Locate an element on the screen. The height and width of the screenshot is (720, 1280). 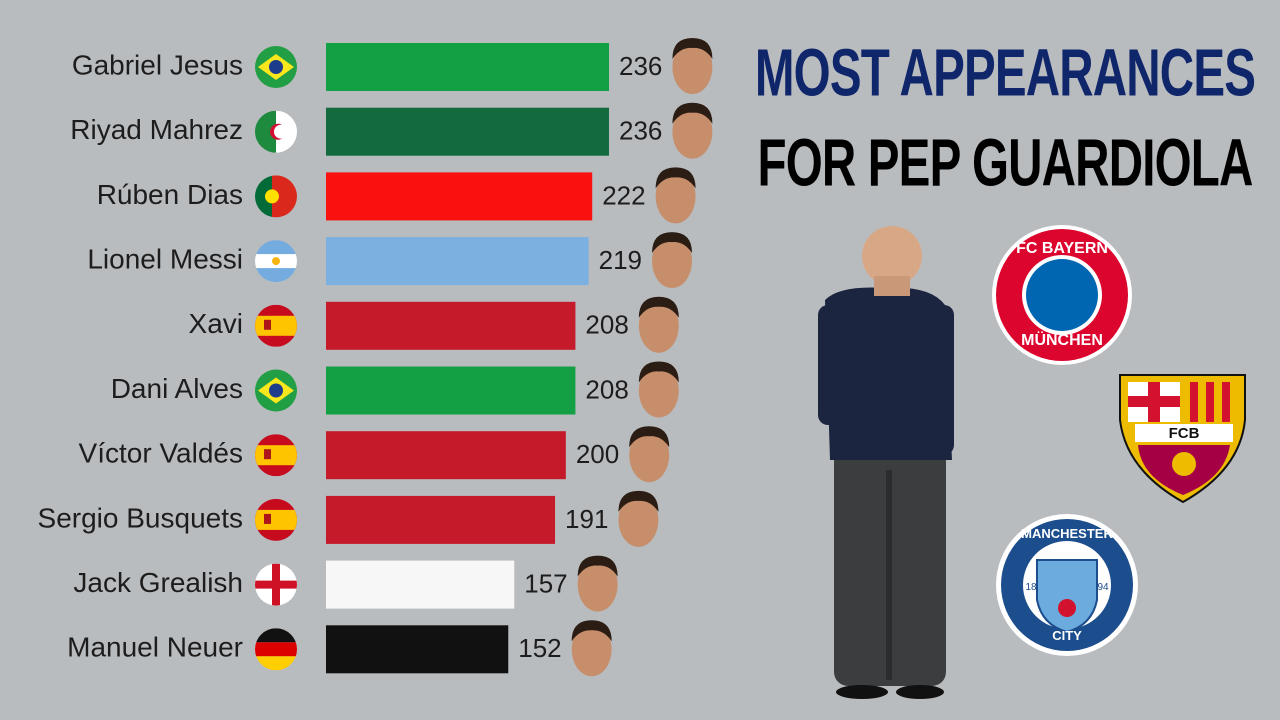
logo-text: FCB is located at coordinates (1184, 433).